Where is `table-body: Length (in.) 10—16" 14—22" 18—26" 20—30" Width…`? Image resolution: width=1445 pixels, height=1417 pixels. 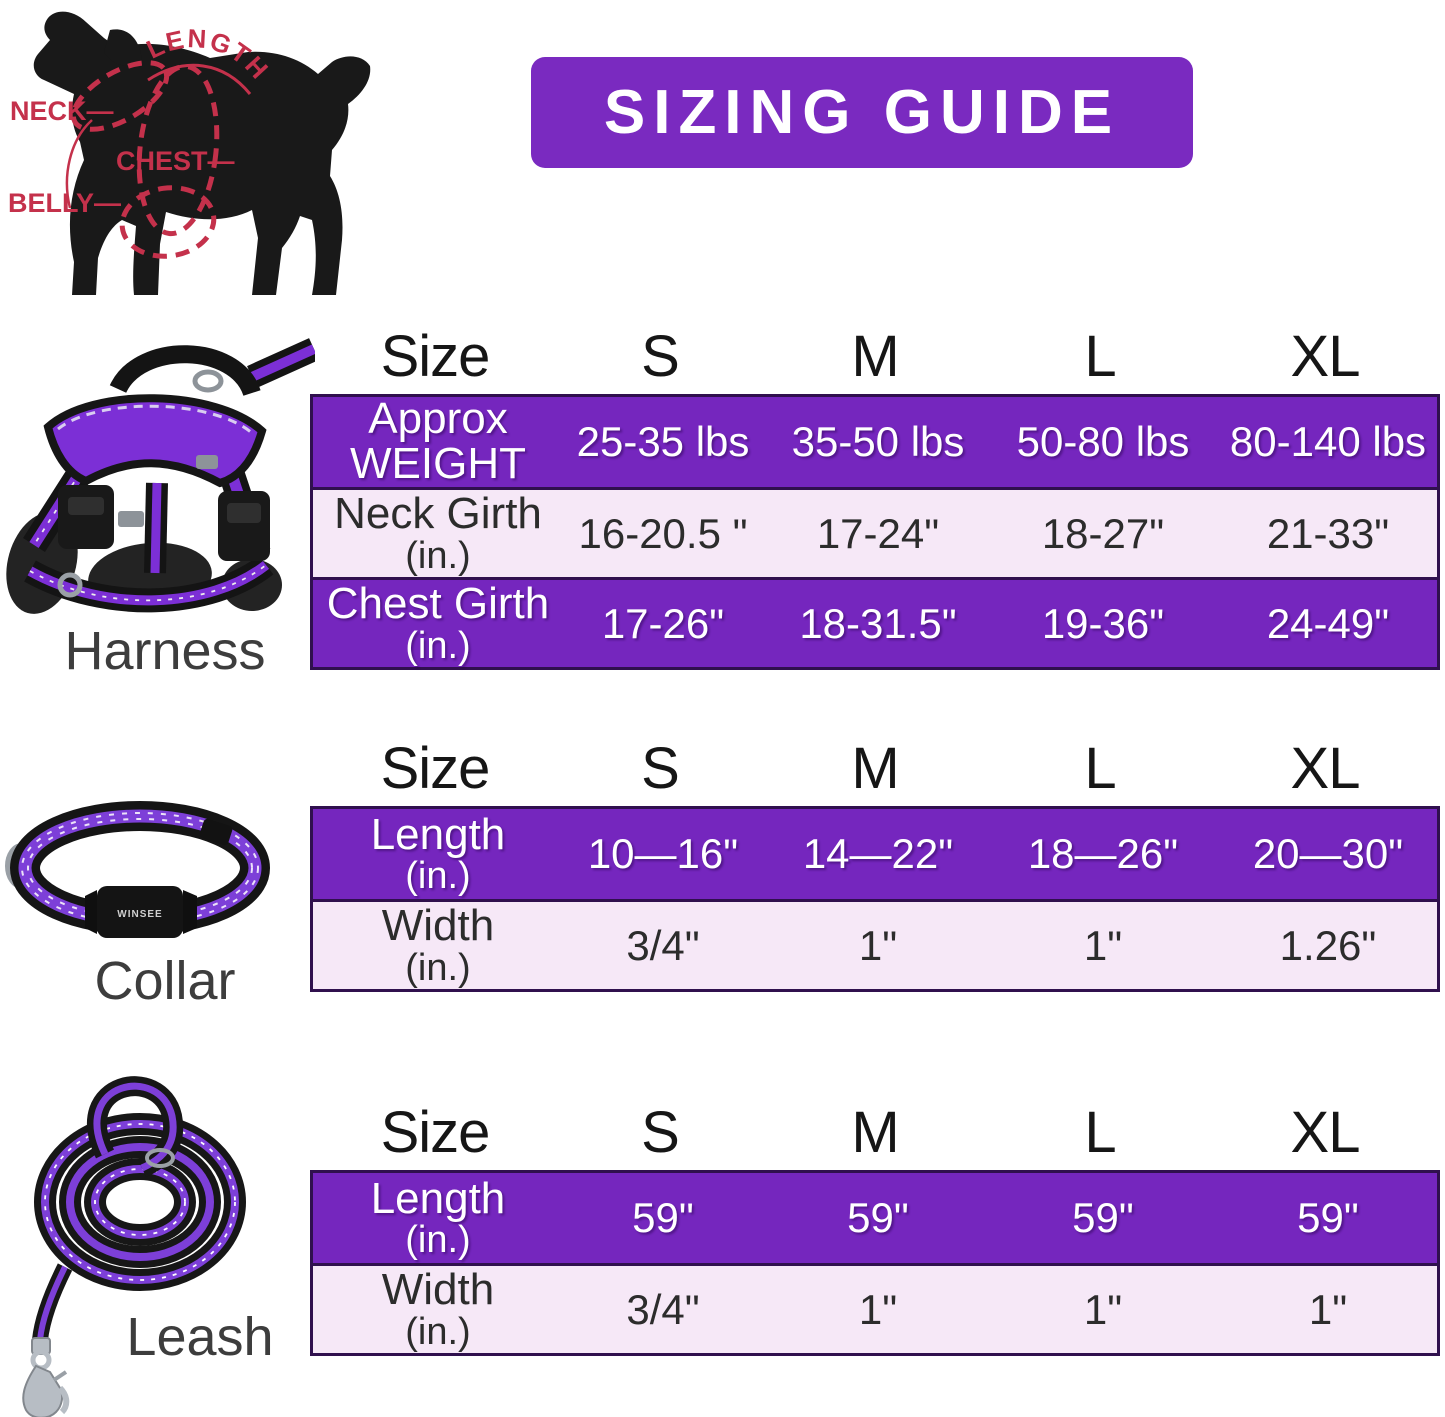
table-body: Length (in.) 10—16" 14—22" 18—26" 20—30" Width… is located at coordinates (875, 899).